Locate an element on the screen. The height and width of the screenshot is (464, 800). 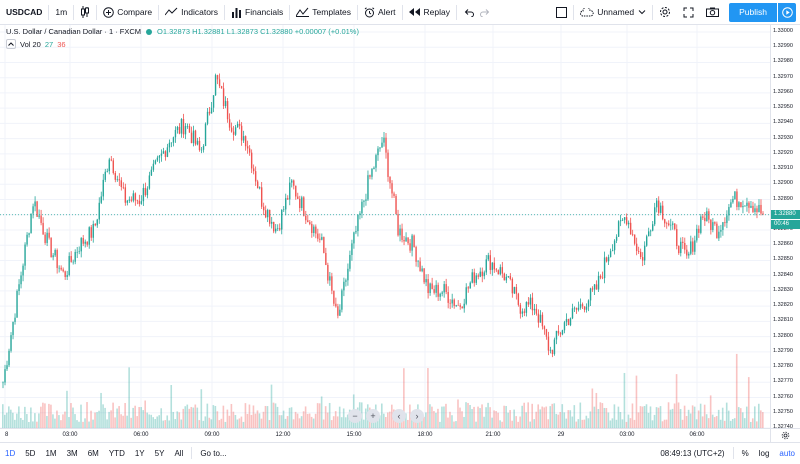
symbol-search: USDCAD is located at coordinates (24, 12).